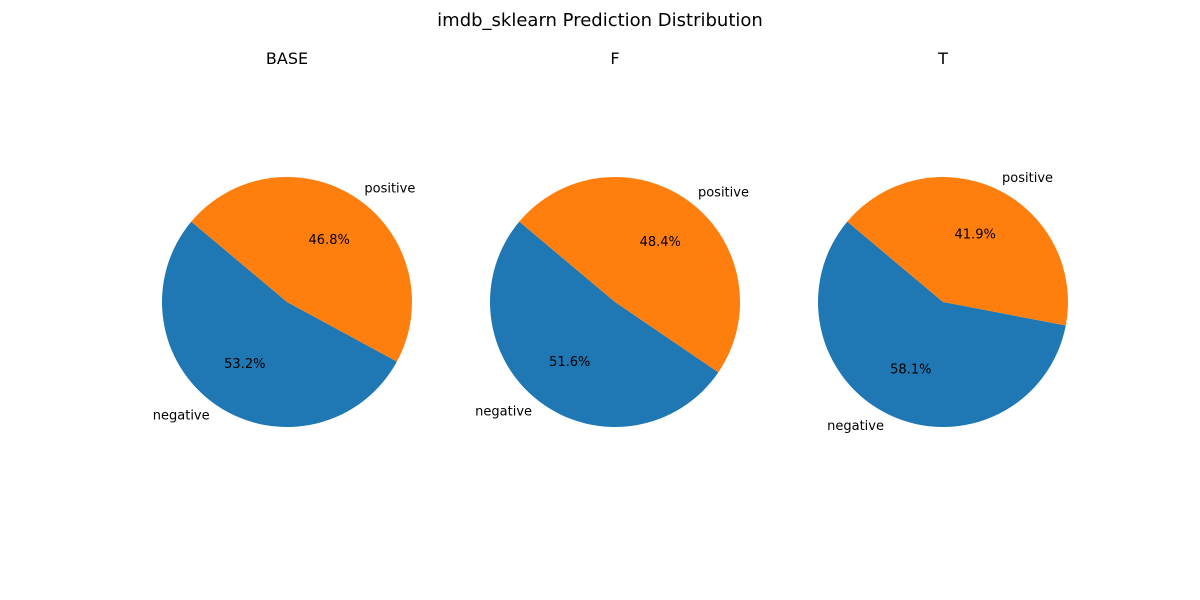 The height and width of the screenshot is (600, 1200). Describe the element at coordinates (287, 58) in the screenshot. I see `pie-title: BASE` at that location.